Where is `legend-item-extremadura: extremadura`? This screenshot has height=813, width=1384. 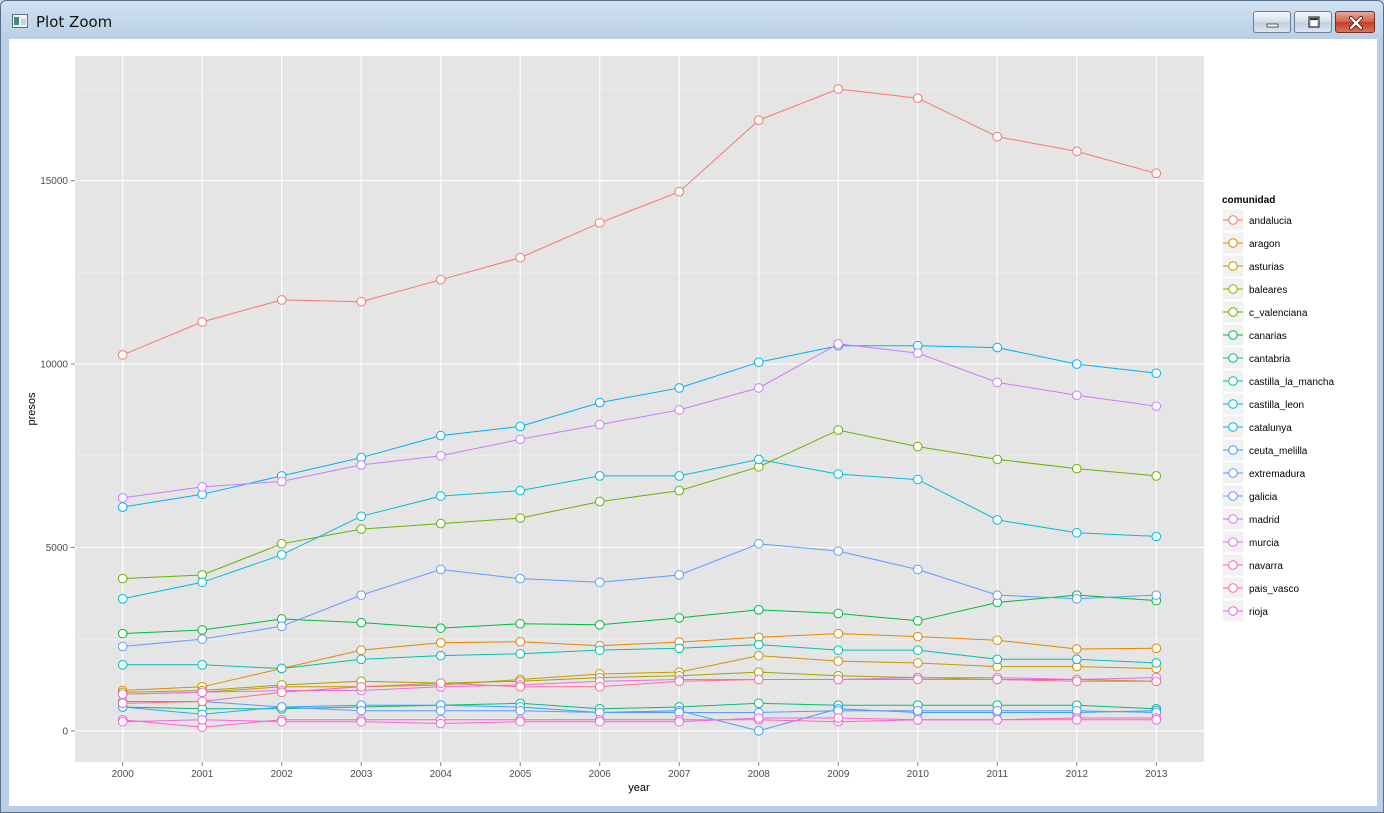
legend-item-extremadura: extremadura is located at coordinates (1263, 473).